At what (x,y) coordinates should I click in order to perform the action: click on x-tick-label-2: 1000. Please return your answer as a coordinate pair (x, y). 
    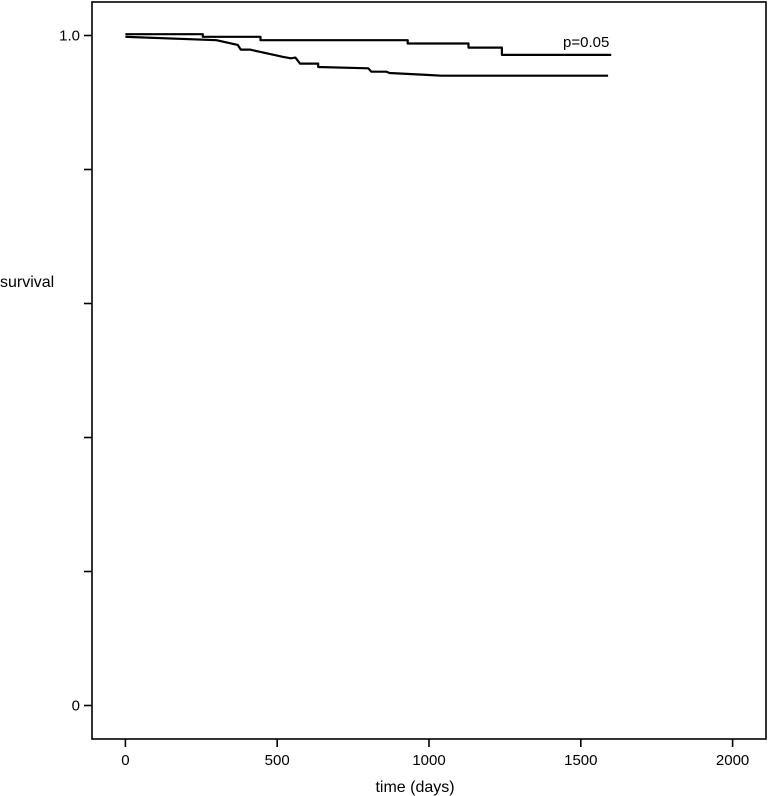
    Looking at the image, I should click on (428, 760).